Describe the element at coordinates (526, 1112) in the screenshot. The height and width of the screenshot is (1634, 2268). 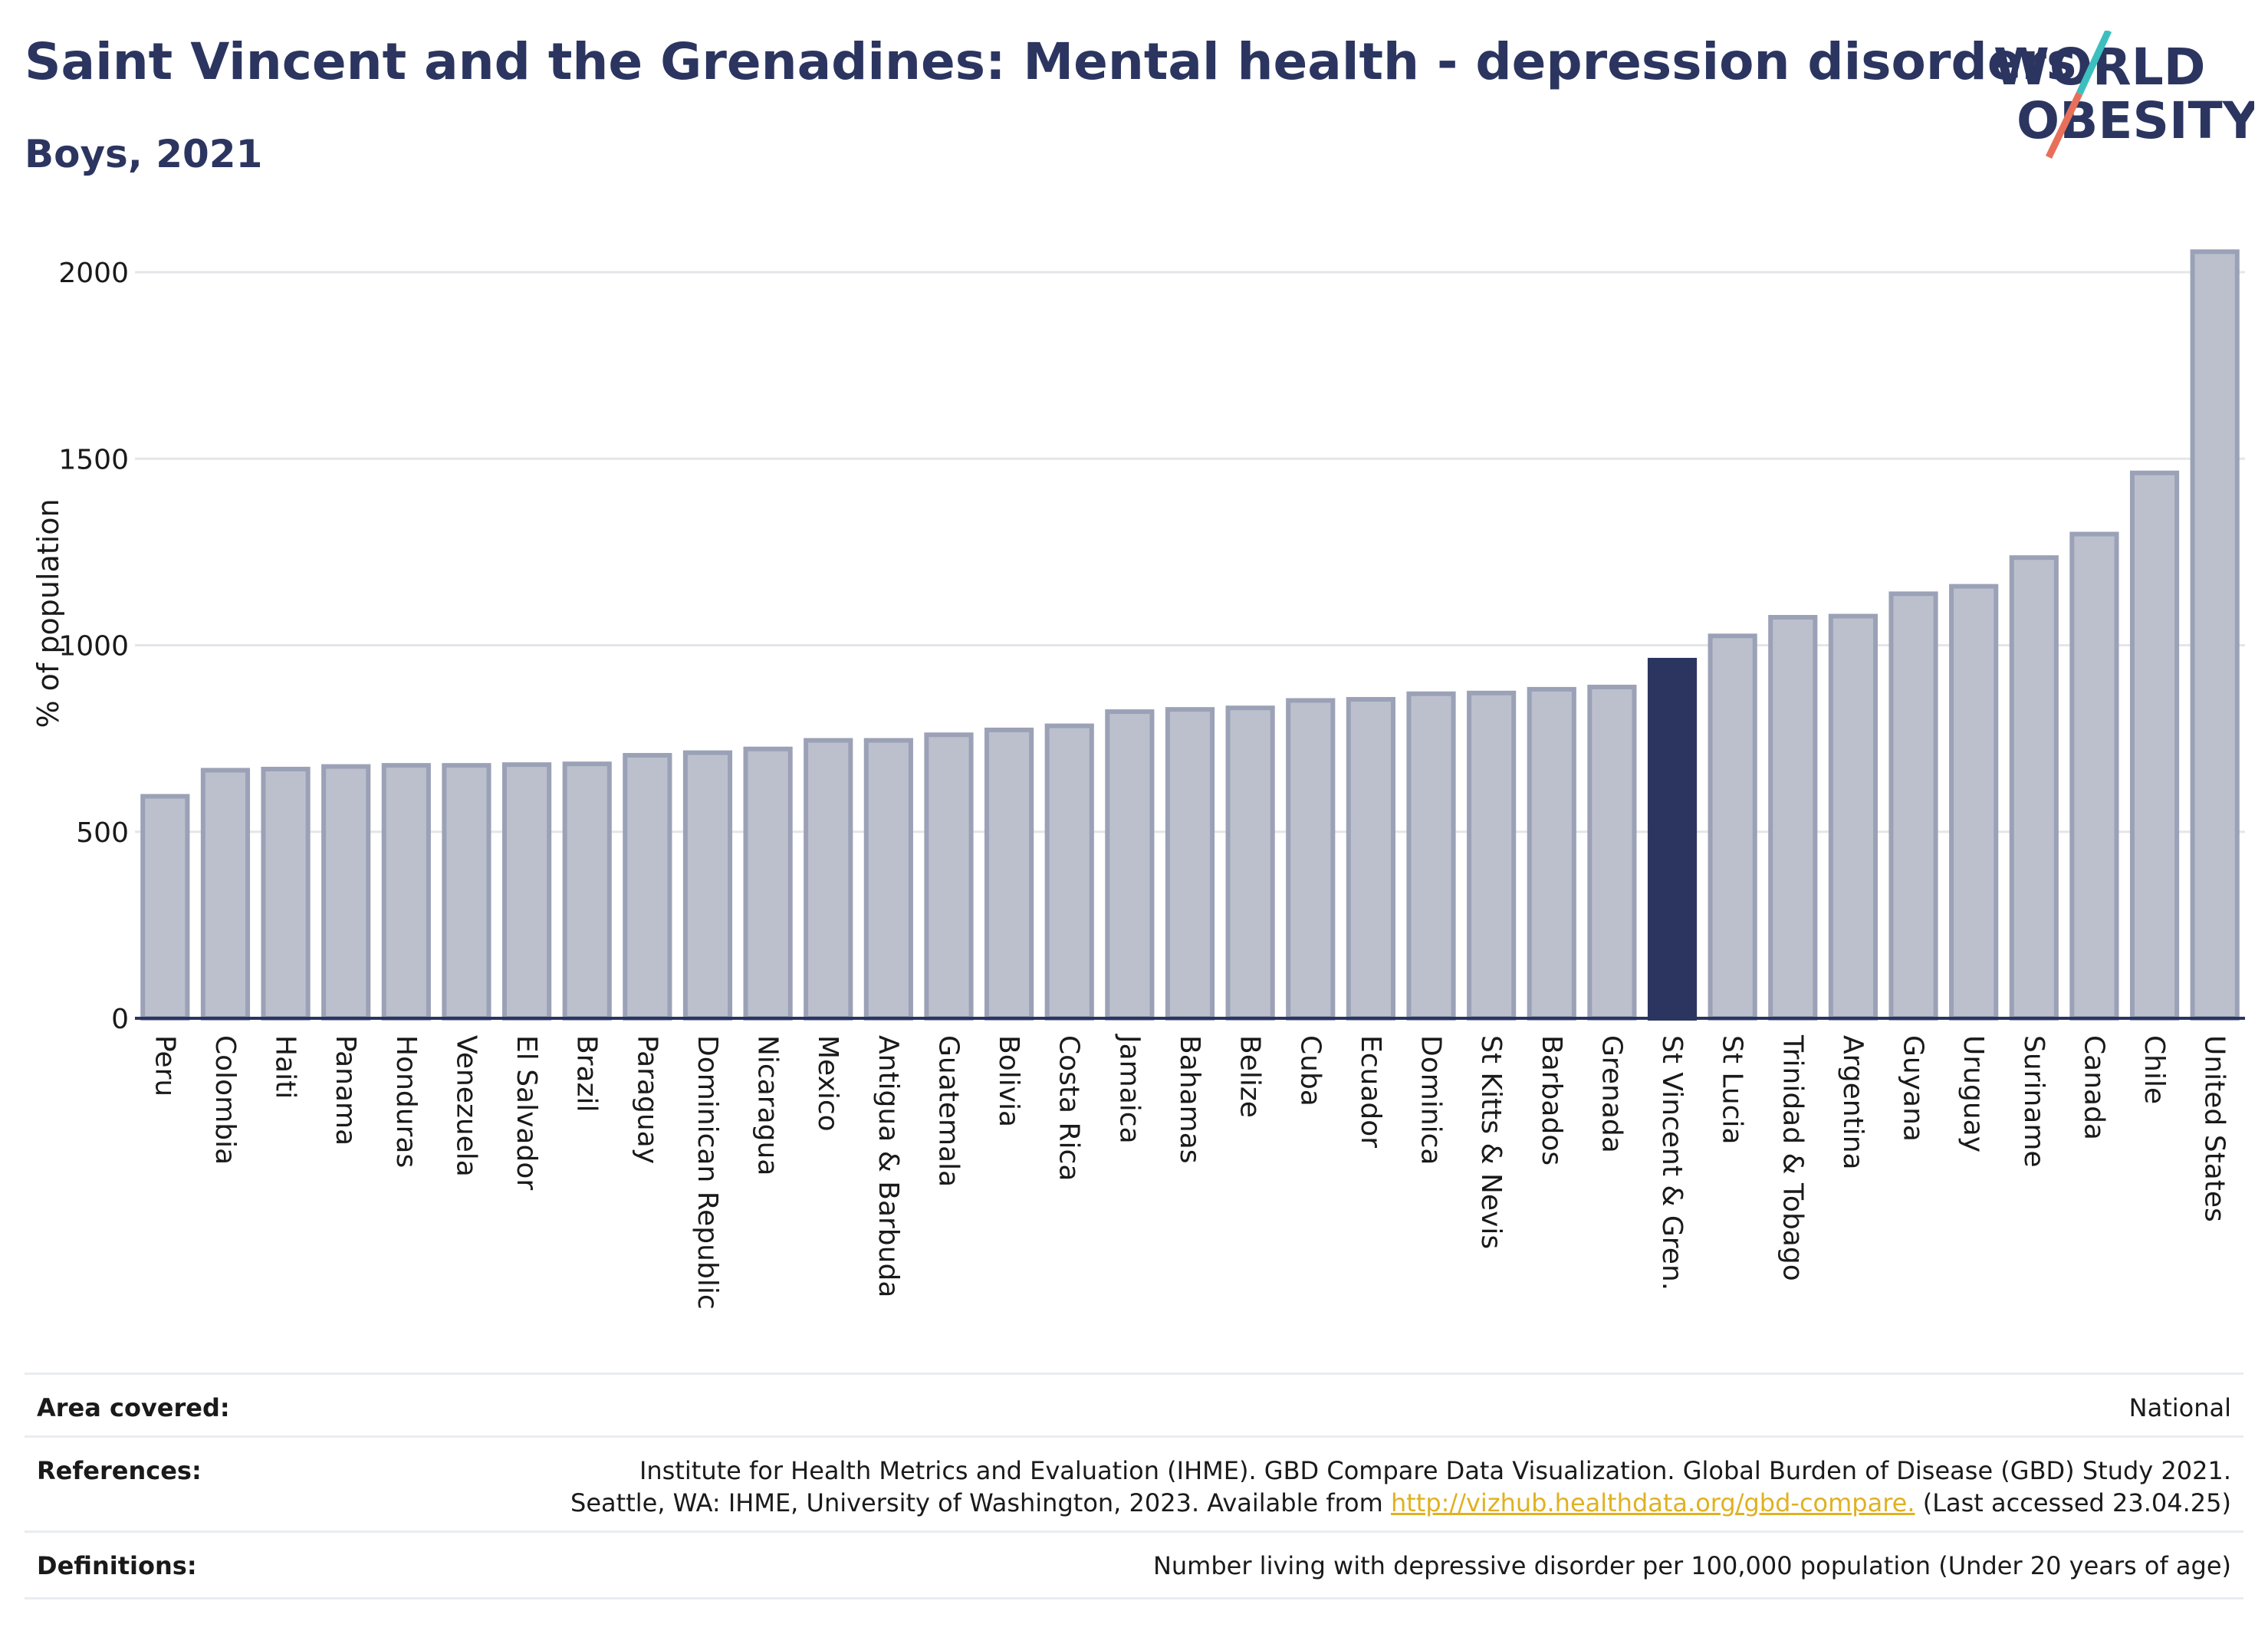
I see `x-tick-label: El Salvador` at that location.